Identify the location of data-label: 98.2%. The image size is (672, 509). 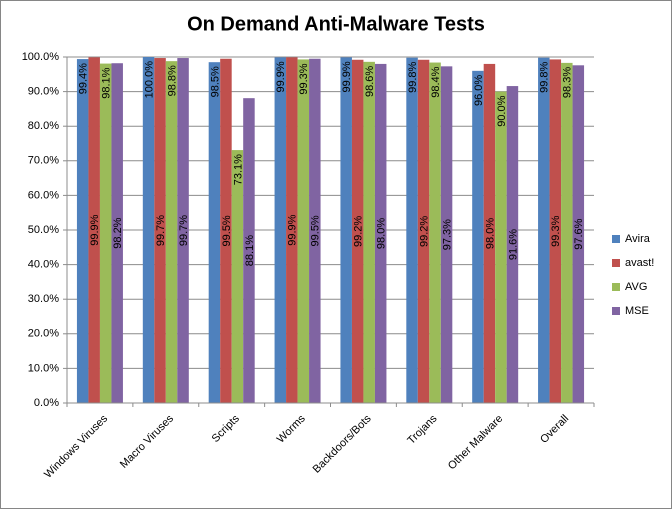
(118, 232).